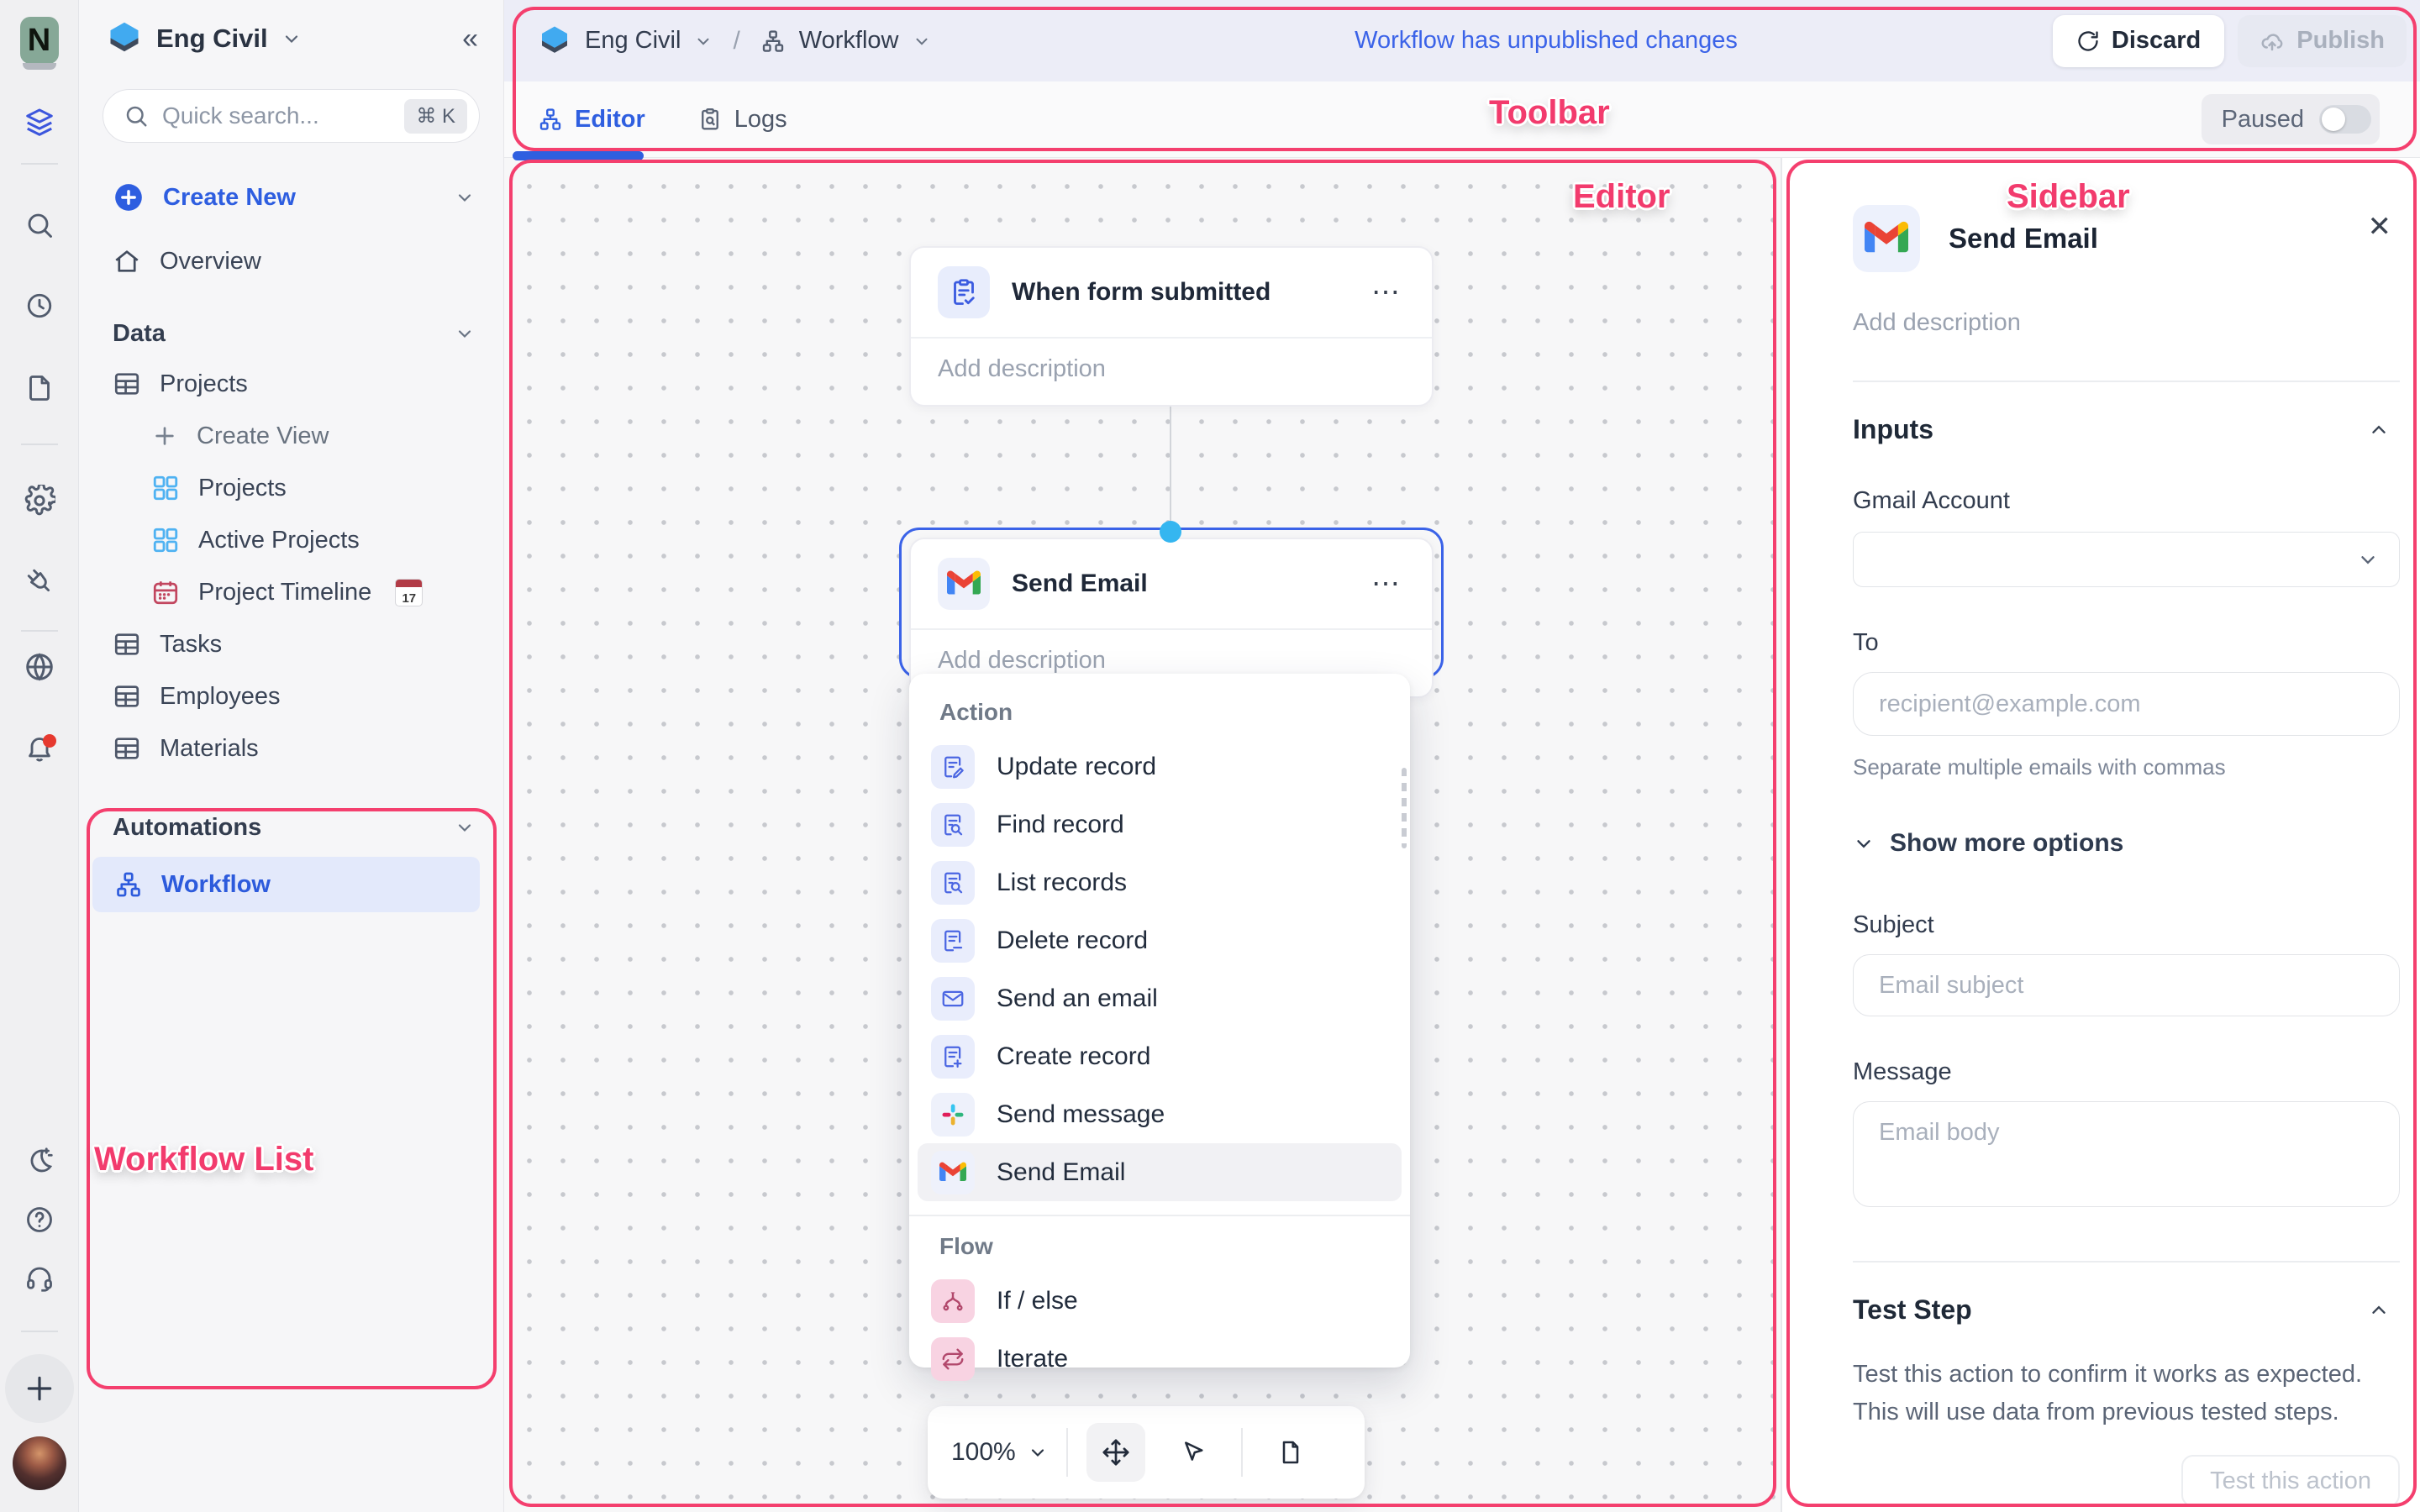  What do you see at coordinates (2126, 429) in the screenshot?
I see `inputs-section-header: Inputs` at bounding box center [2126, 429].